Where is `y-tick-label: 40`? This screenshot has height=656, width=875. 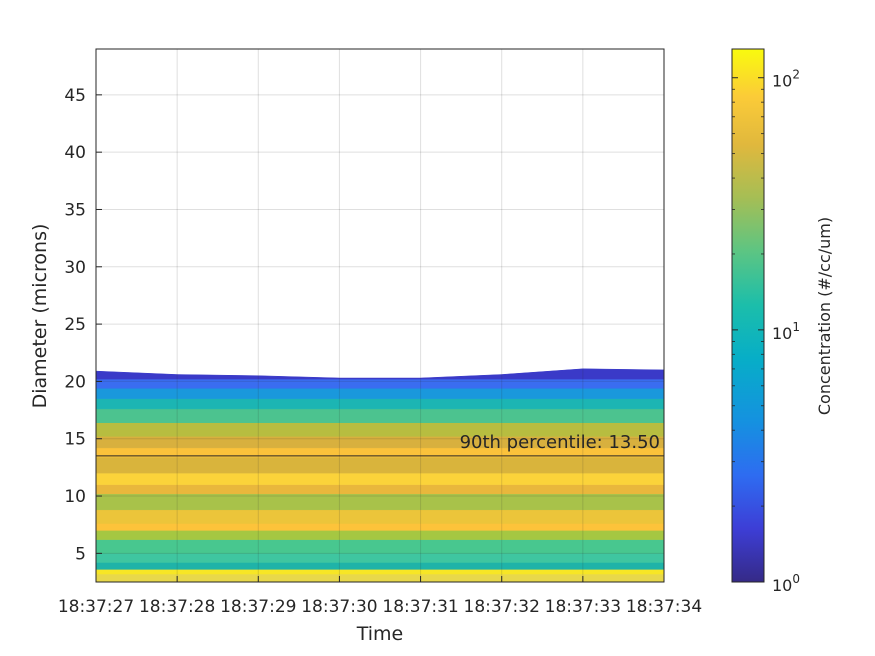 y-tick-label: 40 is located at coordinates (75, 153).